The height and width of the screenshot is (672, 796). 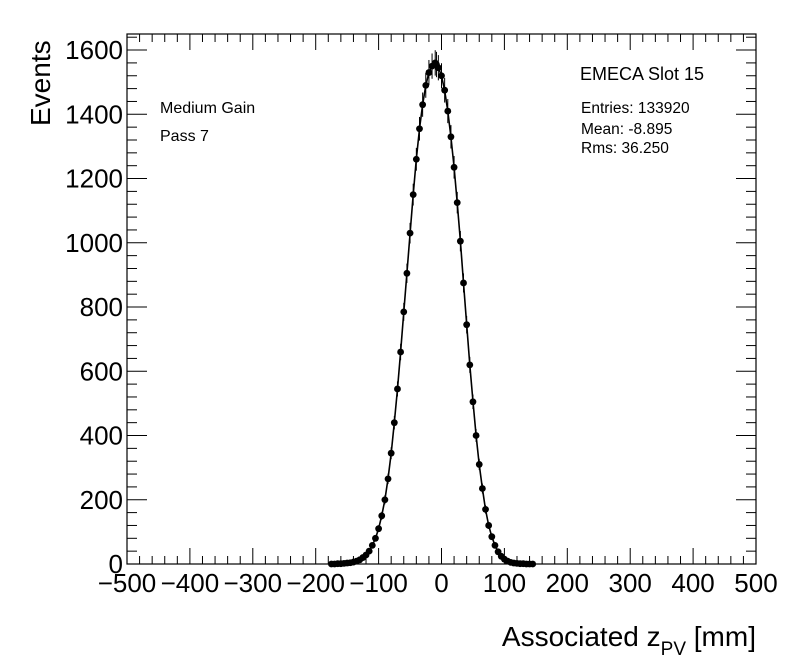 I want to click on x-tick-label: −300, so click(x=253, y=583).